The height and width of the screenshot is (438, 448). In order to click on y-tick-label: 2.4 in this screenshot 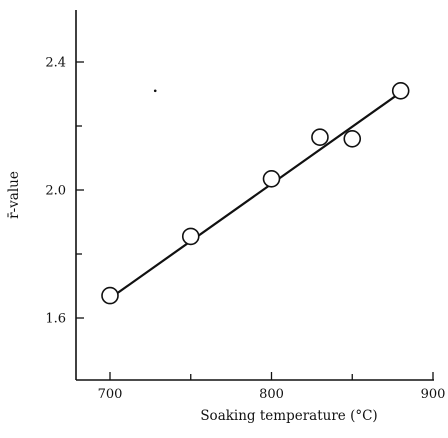, I will do `click(55, 63)`.